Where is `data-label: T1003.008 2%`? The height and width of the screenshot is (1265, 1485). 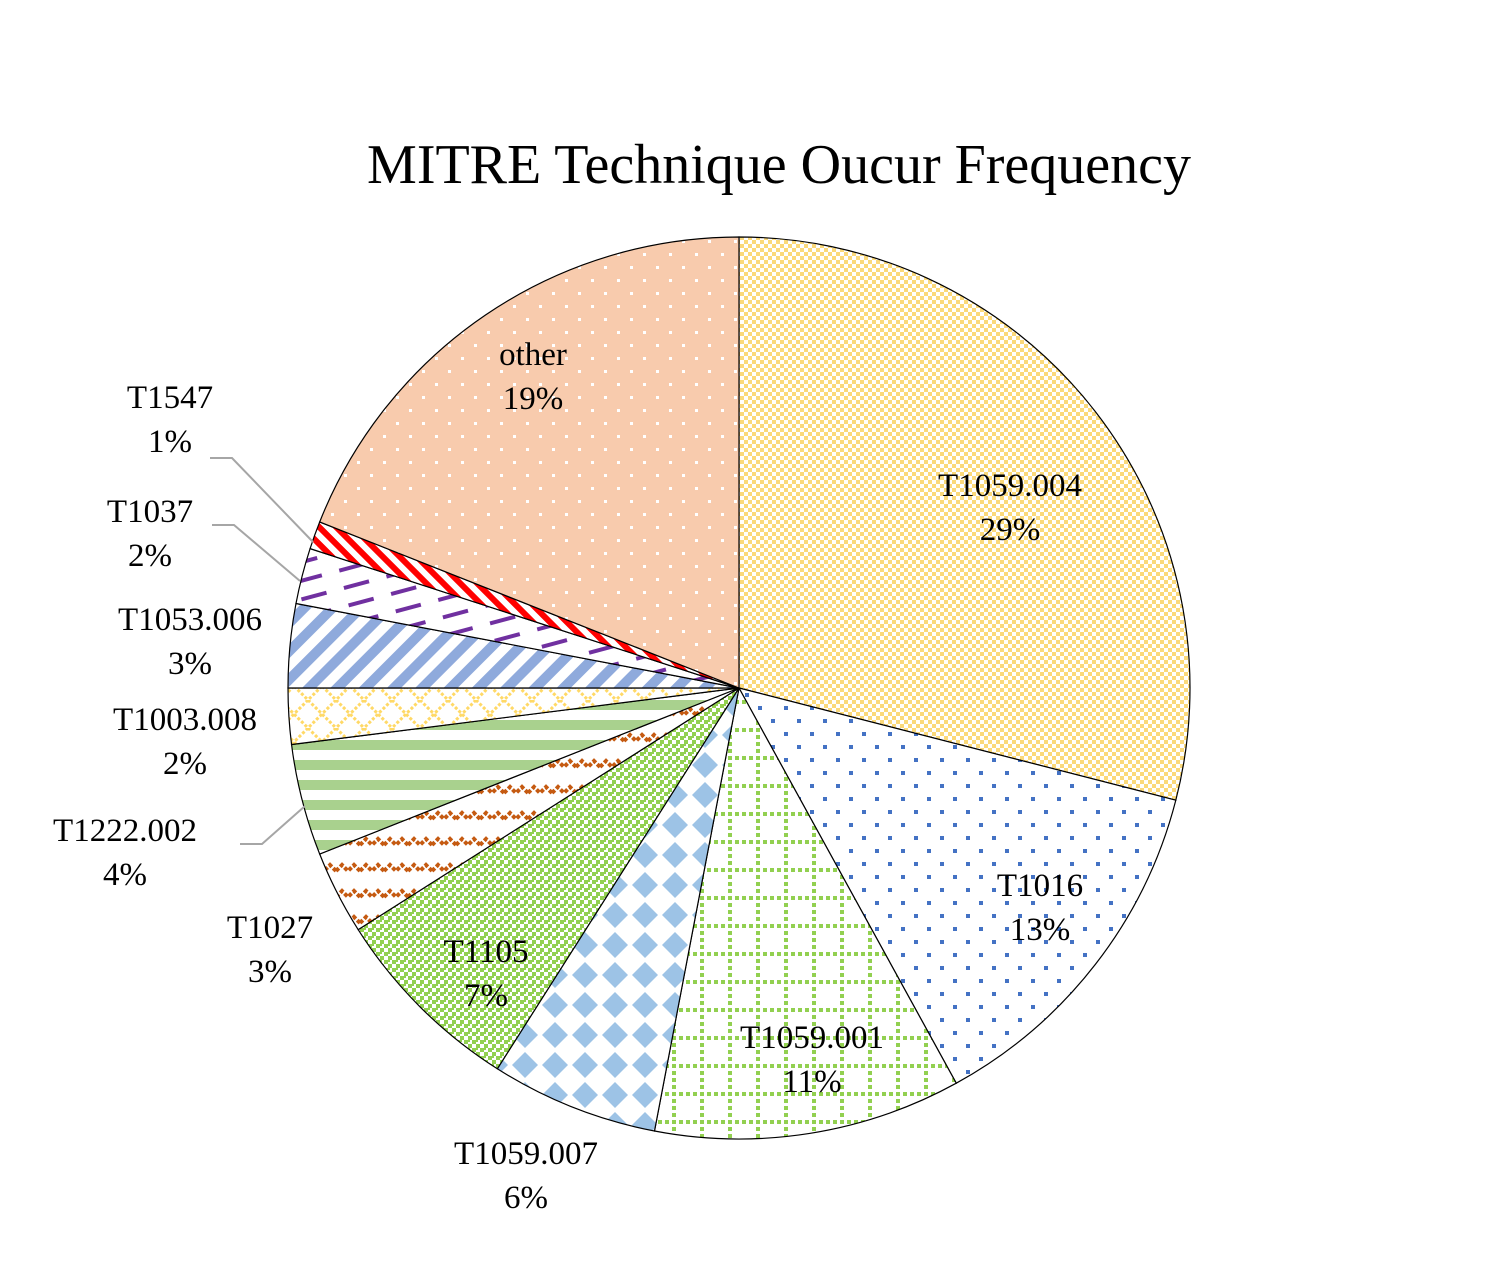 data-label: T1003.008 2% is located at coordinates (185, 742).